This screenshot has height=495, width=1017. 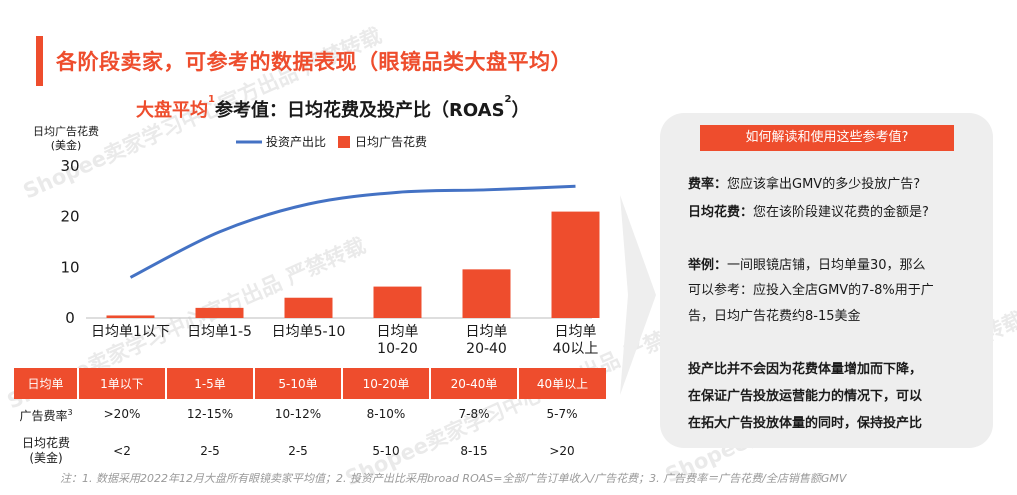 I want to click on panel-note-line: 投产比并不会因为花费体量增加而下降，, so click(x=805, y=369).